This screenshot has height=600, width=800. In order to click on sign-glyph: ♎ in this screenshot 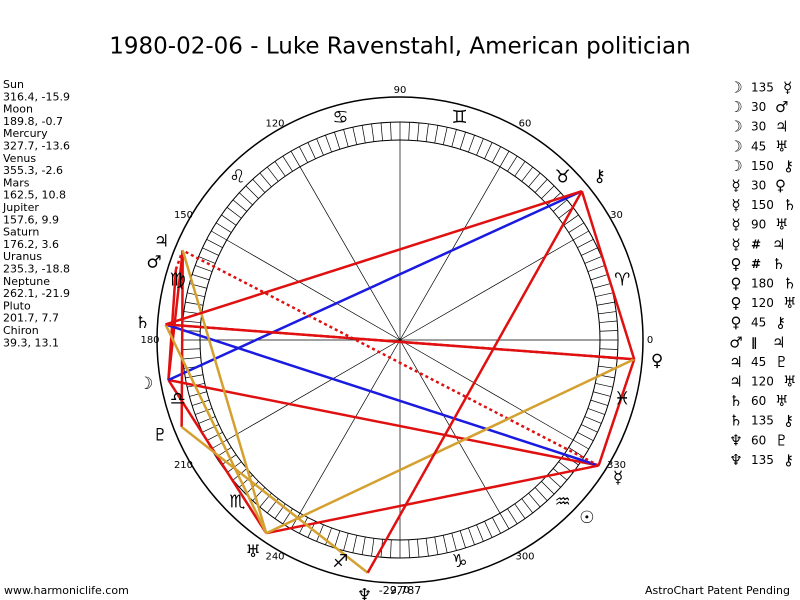, I will do `click(178, 399)`.